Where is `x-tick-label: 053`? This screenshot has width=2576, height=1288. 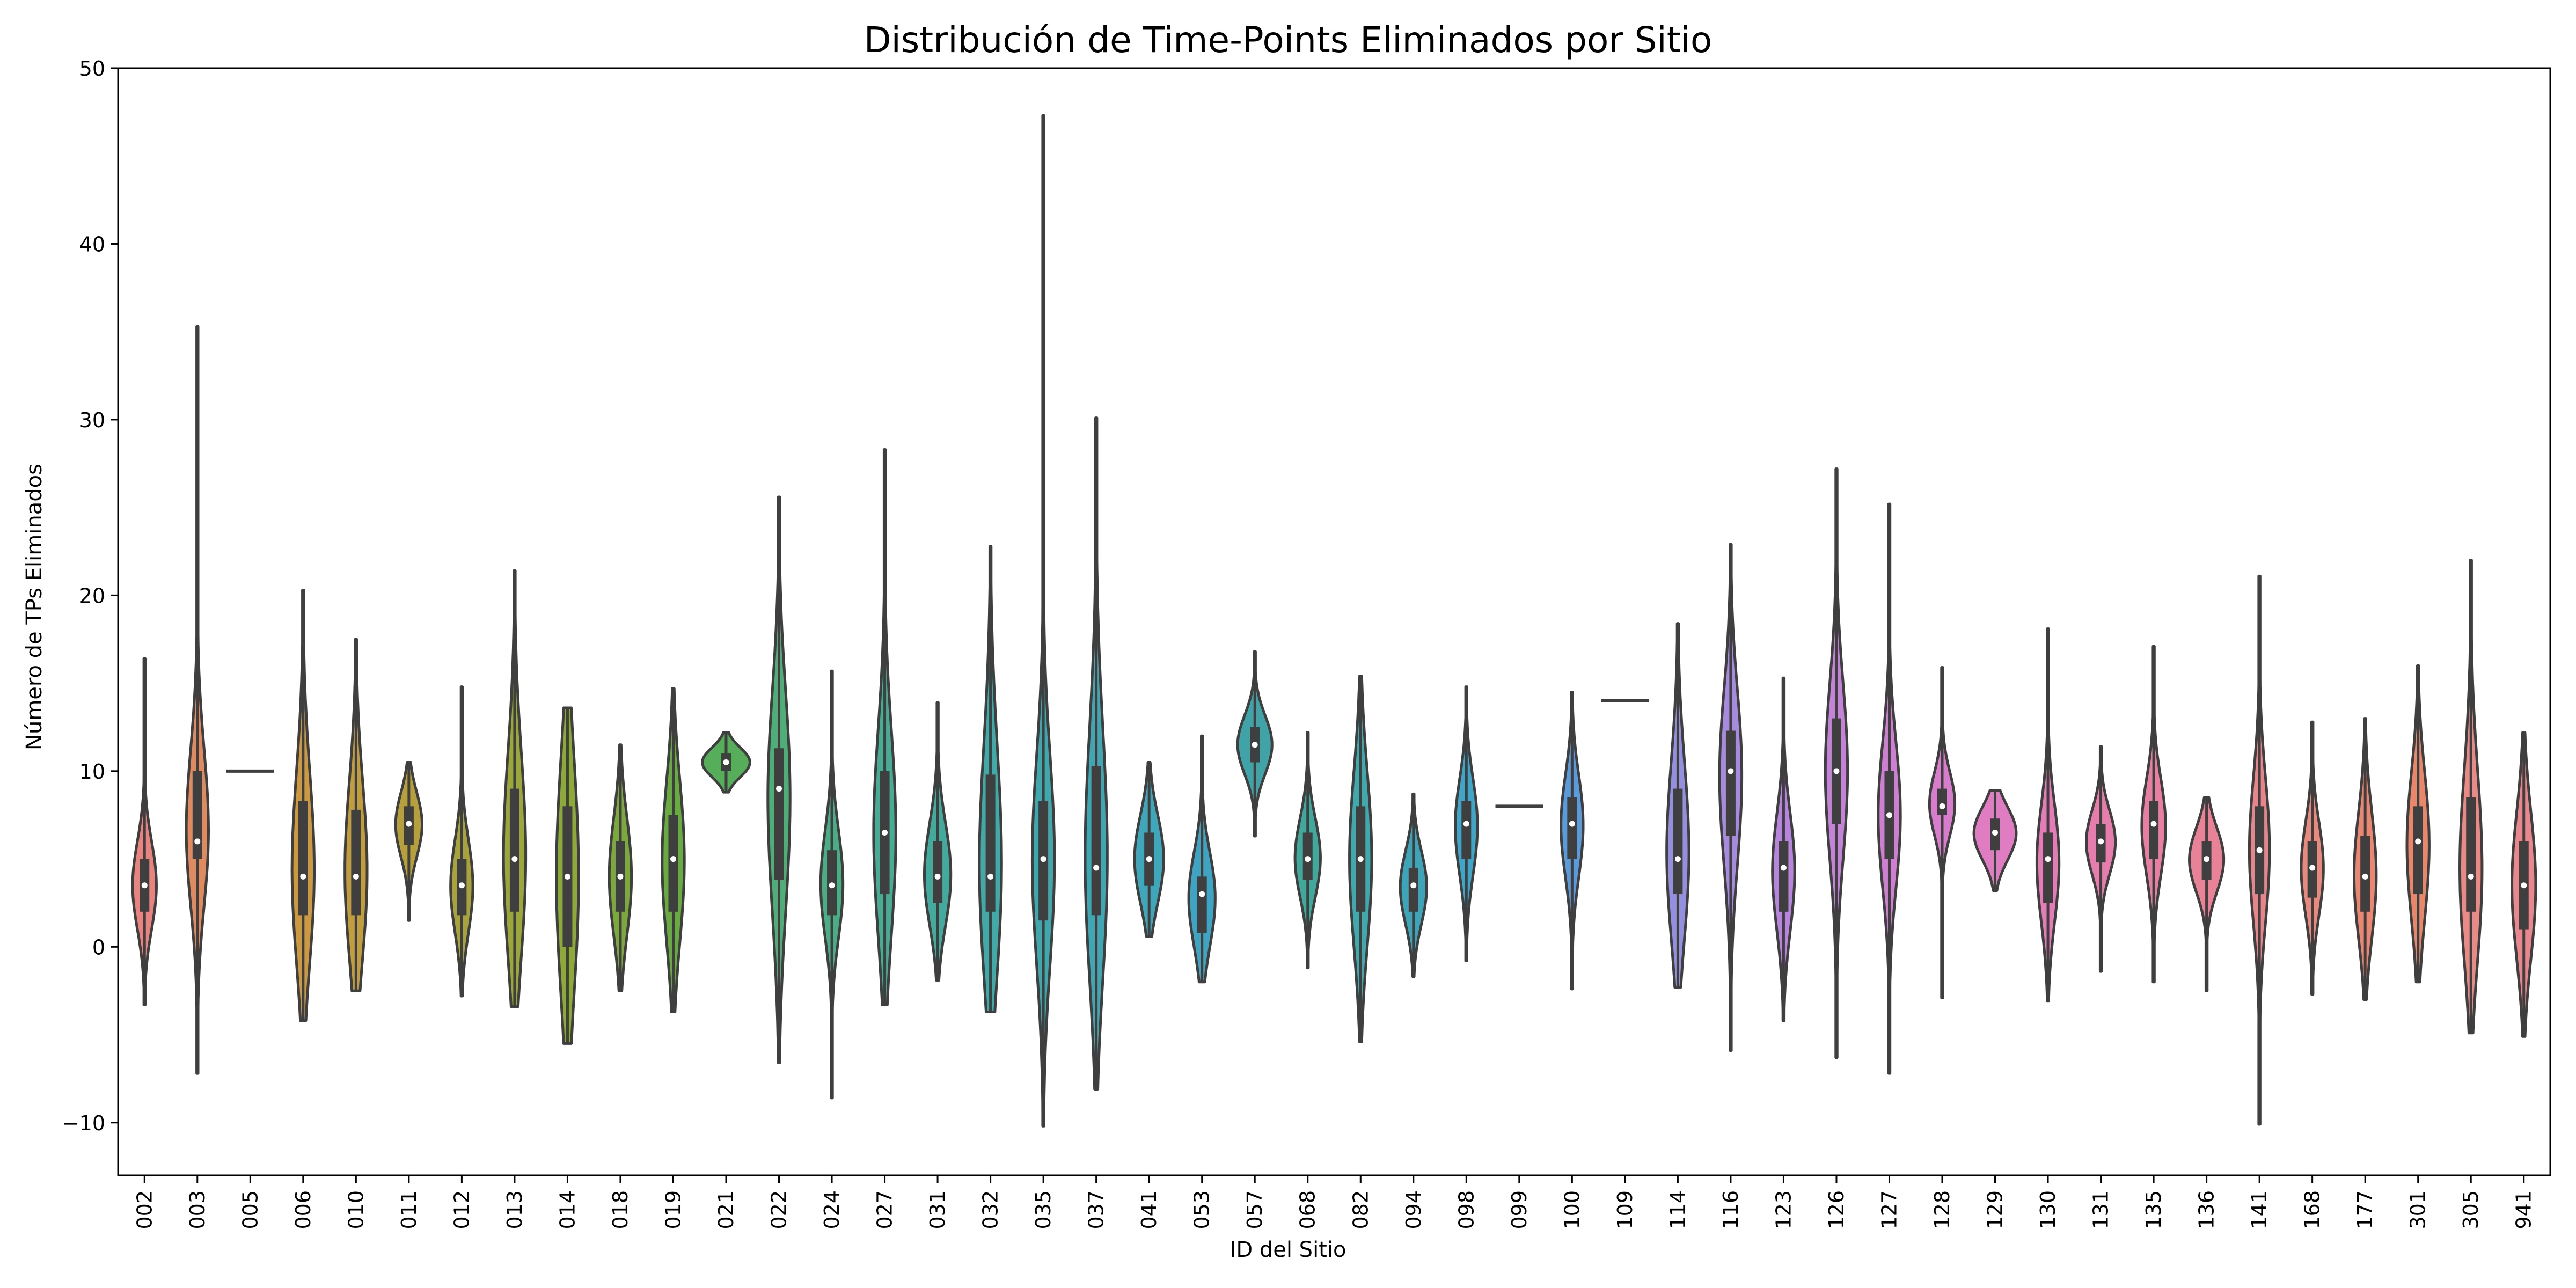
x-tick-label: 053 is located at coordinates (1202, 1210).